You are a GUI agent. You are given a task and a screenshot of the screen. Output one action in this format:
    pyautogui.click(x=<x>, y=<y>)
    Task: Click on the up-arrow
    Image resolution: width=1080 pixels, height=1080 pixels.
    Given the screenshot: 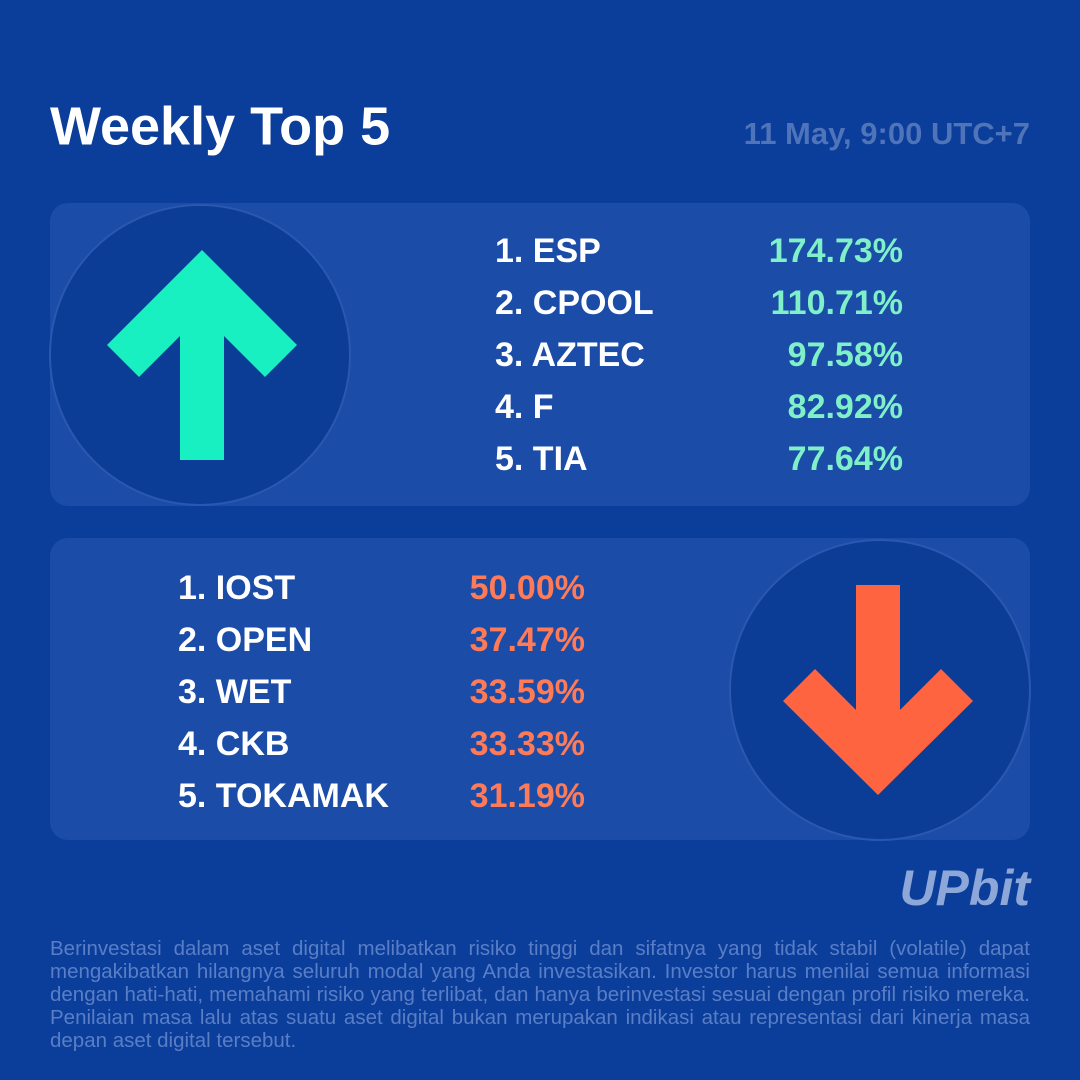 What is the action you would take?
    pyautogui.click(x=202, y=355)
    